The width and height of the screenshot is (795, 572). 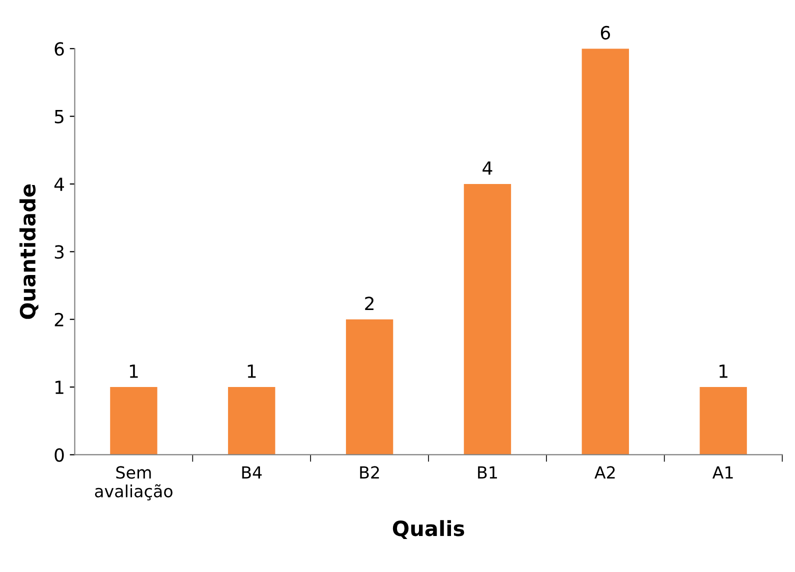 I want to click on x-tick-label: A1, so click(x=722, y=472).